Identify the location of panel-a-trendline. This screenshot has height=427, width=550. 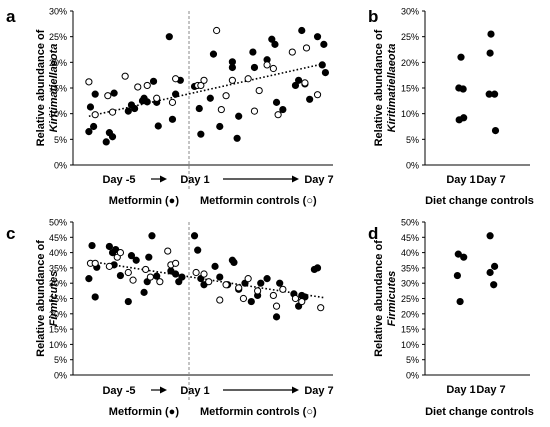
(207, 90).